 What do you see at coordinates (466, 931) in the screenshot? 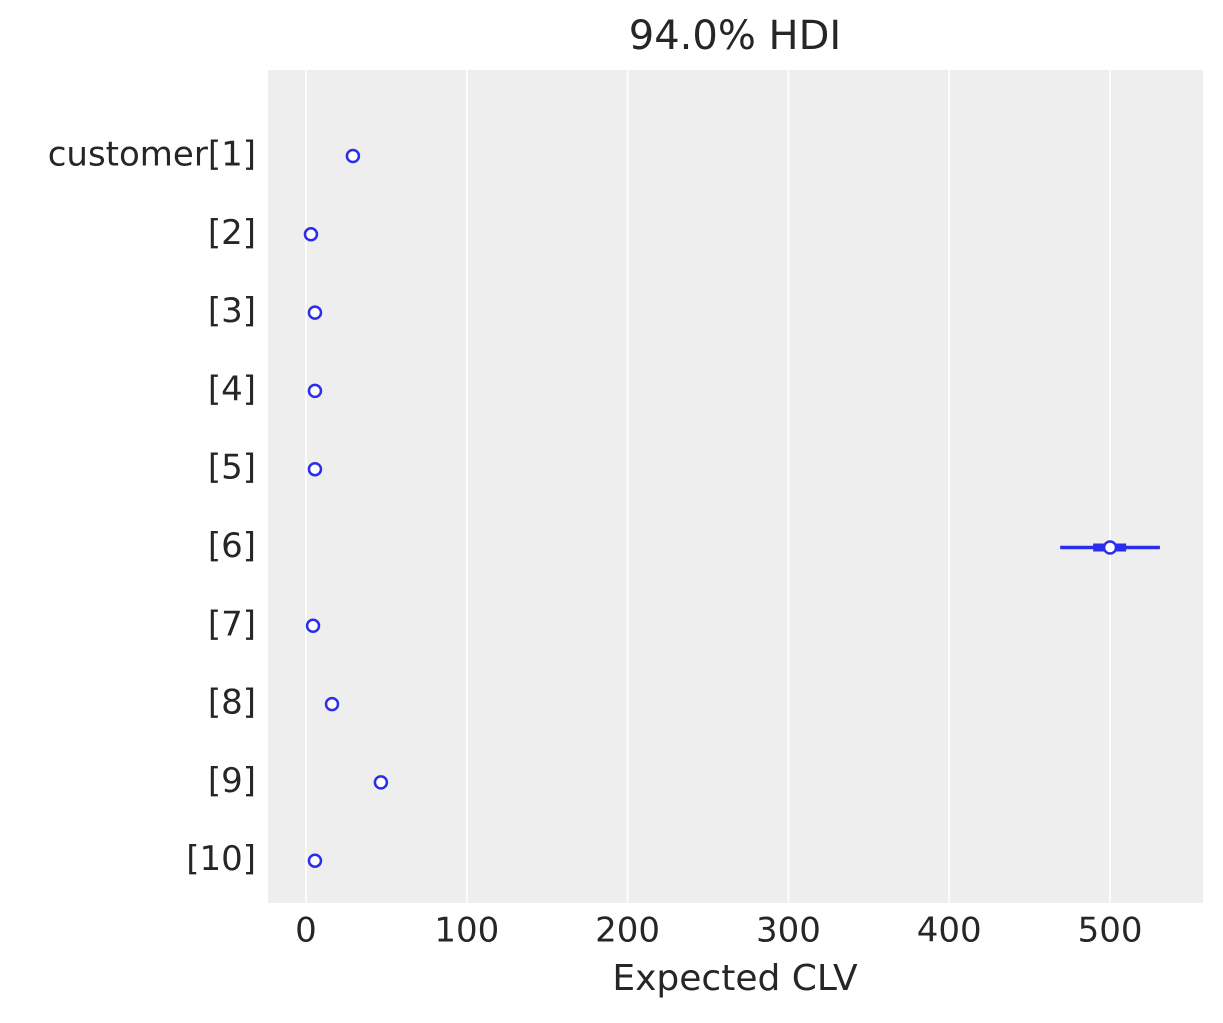
I see `x-tick-label: 100` at bounding box center [466, 931].